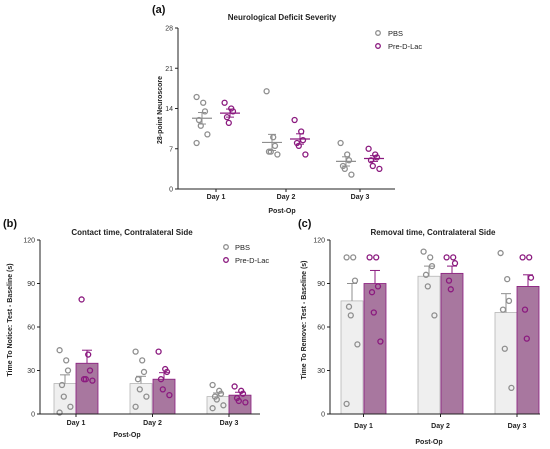 The height and width of the screenshot is (449, 550). I want to click on axes, so click(286, 109).